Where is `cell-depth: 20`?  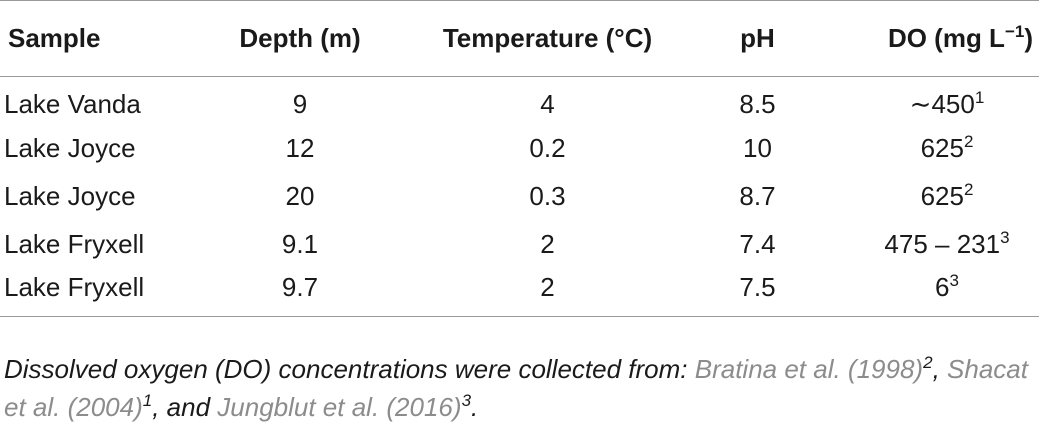 cell-depth: 20 is located at coordinates (300, 196).